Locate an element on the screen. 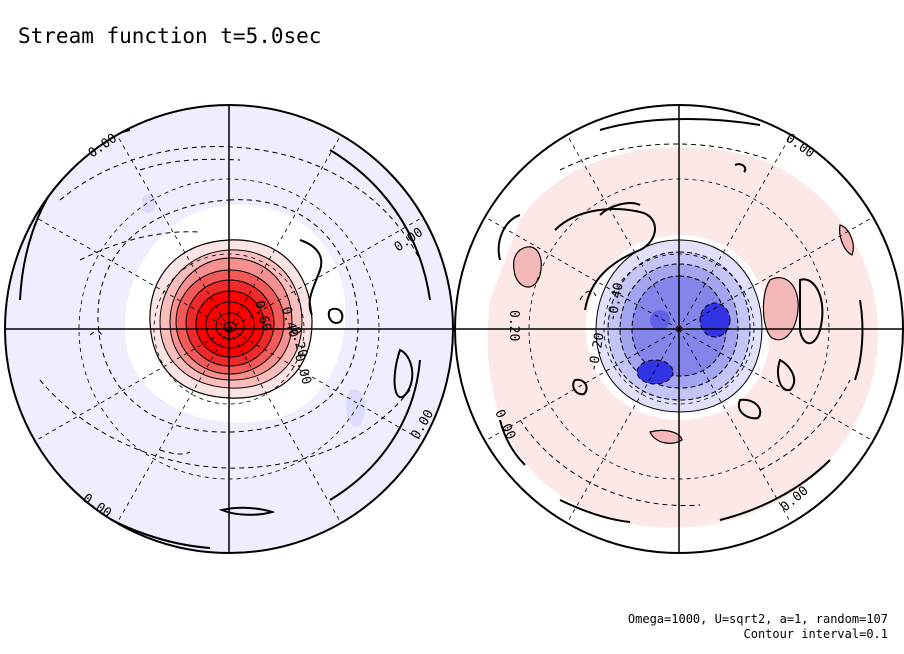  plot-title: Stream function t=5.0sec is located at coordinates (170, 36).